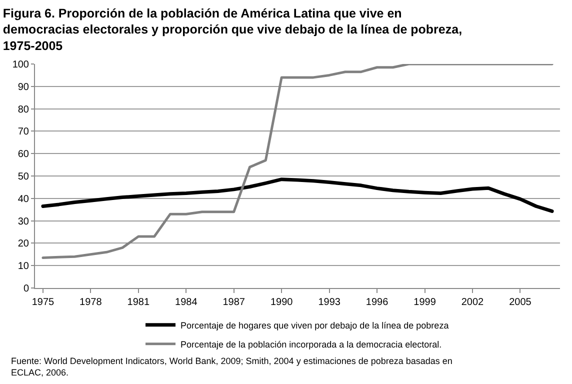 Image resolution: width=572 pixels, height=384 pixels. Describe the element at coordinates (231, 367) in the screenshot. I see `source-note: Fuente: World Development Indicators, World Bank, 2009; Smith, 2004 y estimaciones de pobreza basadas en ECLAC, 2006.` at that location.